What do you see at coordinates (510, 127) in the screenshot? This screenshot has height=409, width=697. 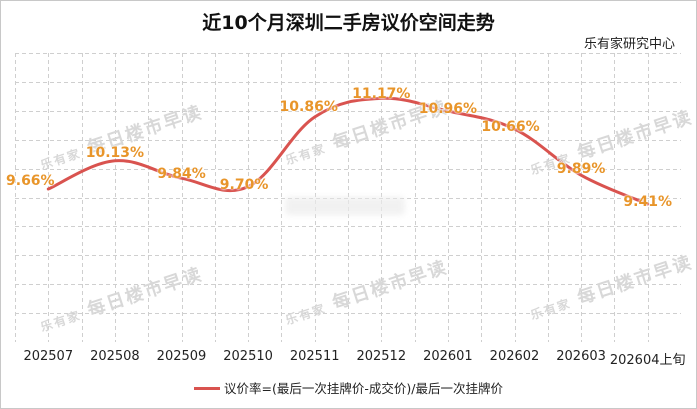 I see `data-label: 10.66%` at bounding box center [510, 127].